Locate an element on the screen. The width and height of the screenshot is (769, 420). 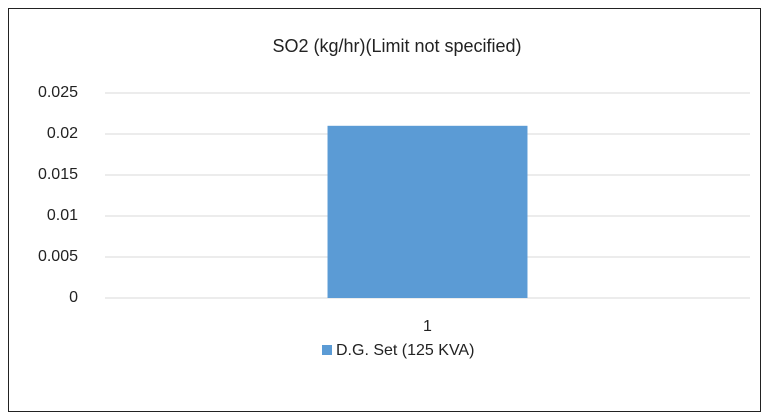
legend-swatch is located at coordinates (327, 350).